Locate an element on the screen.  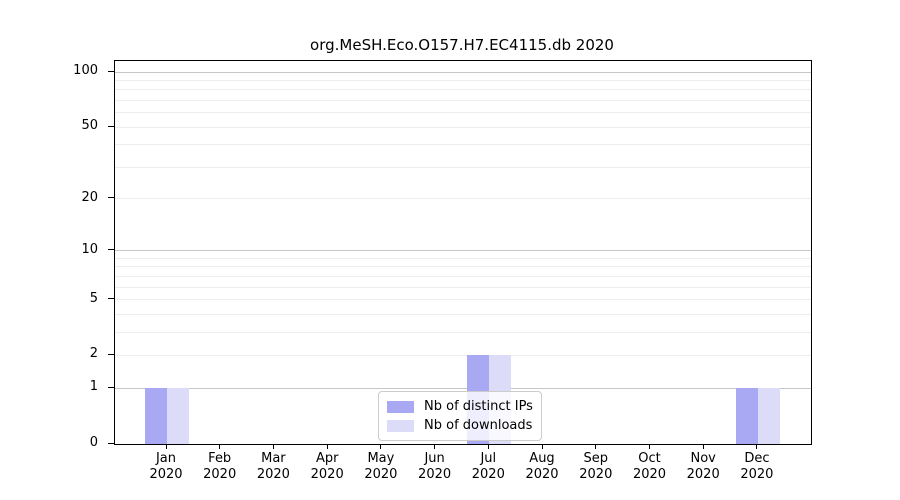
y-axis-tick-label: 2 is located at coordinates (93, 354).